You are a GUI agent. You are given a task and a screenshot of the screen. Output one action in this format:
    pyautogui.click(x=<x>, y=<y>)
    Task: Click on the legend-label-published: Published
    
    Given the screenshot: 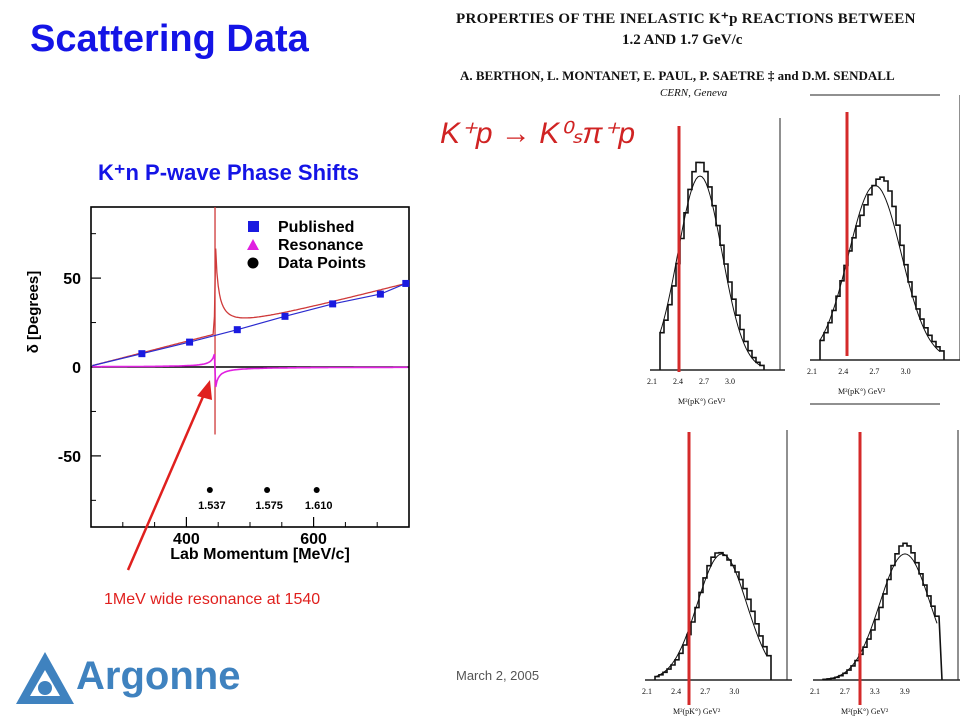 What is the action you would take?
    pyautogui.click(x=316, y=227)
    